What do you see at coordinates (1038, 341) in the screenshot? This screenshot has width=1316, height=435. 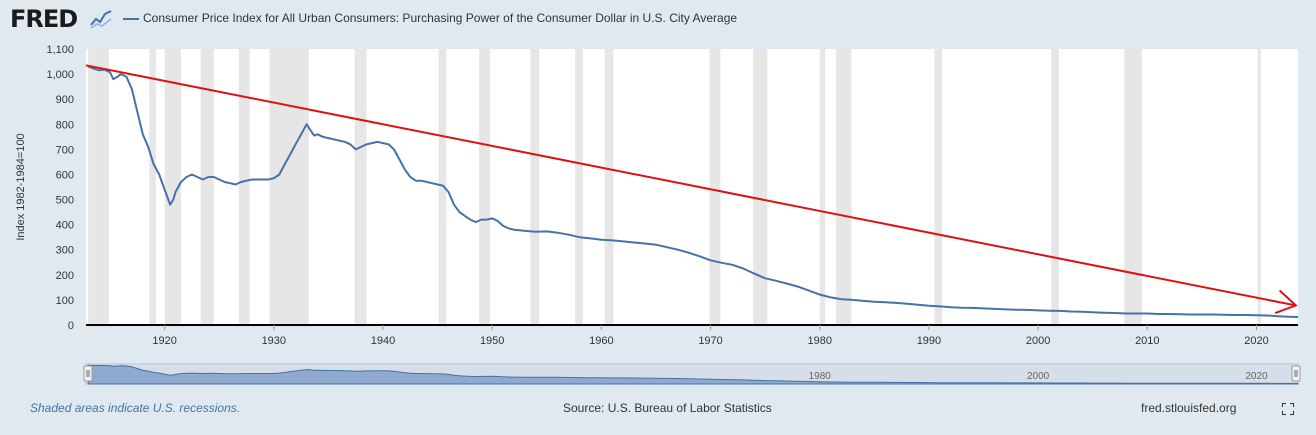 I see `x-tick-label: 2000` at bounding box center [1038, 341].